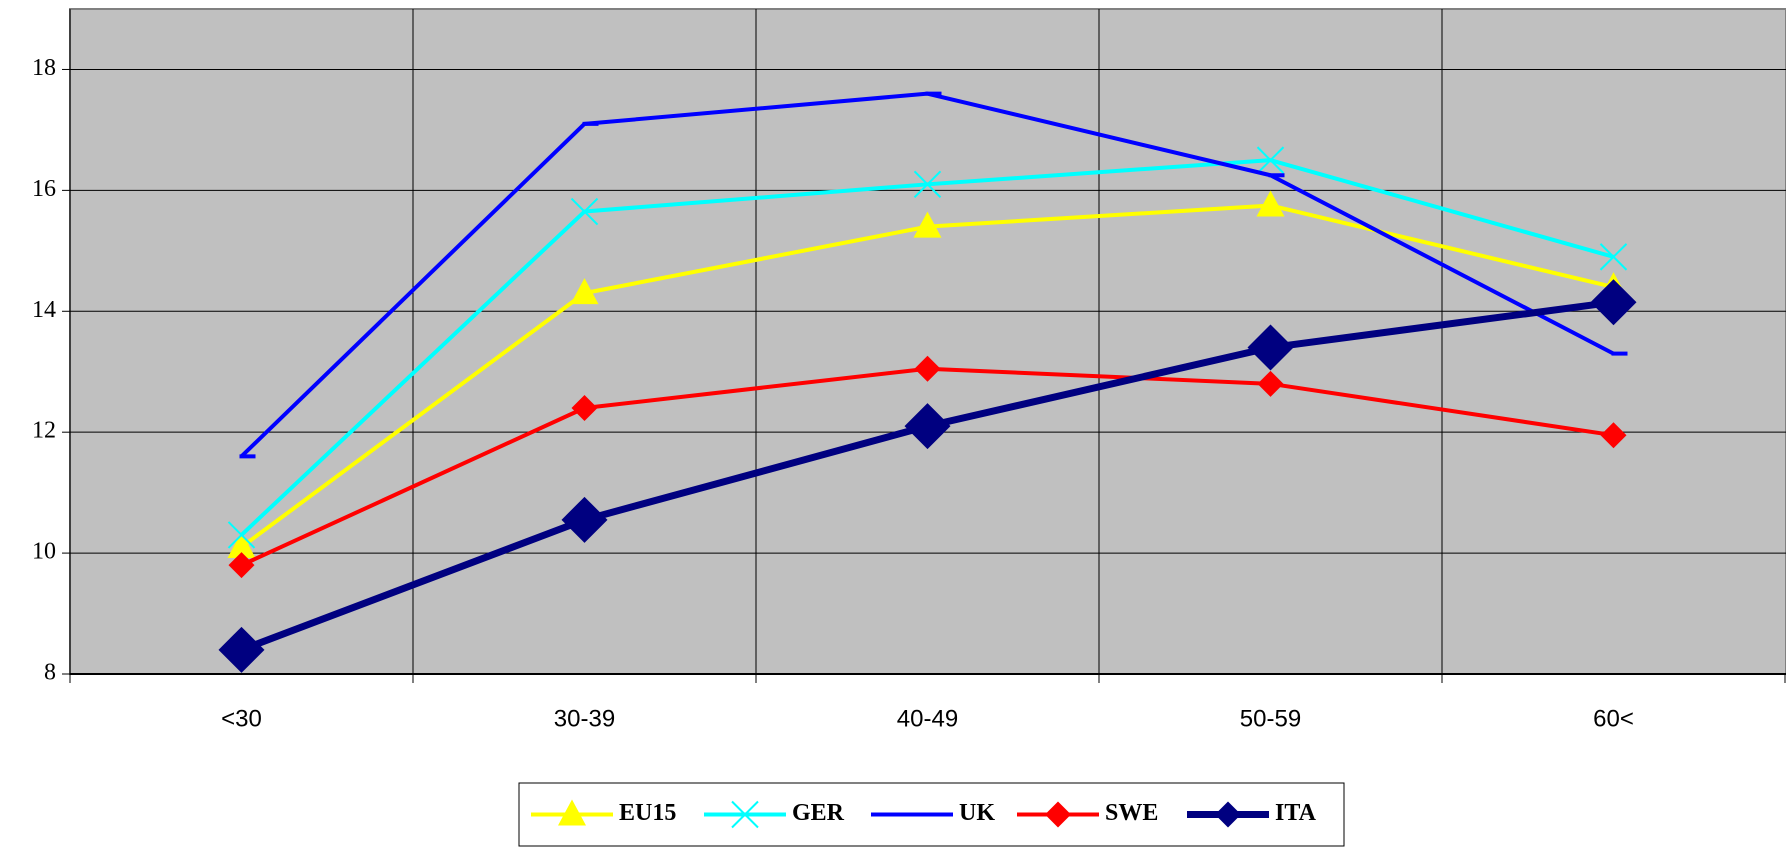 The image size is (1786, 848). What do you see at coordinates (931, 814) in the screenshot?
I see `legend: EU15 GER UK SWE ITA` at bounding box center [931, 814].